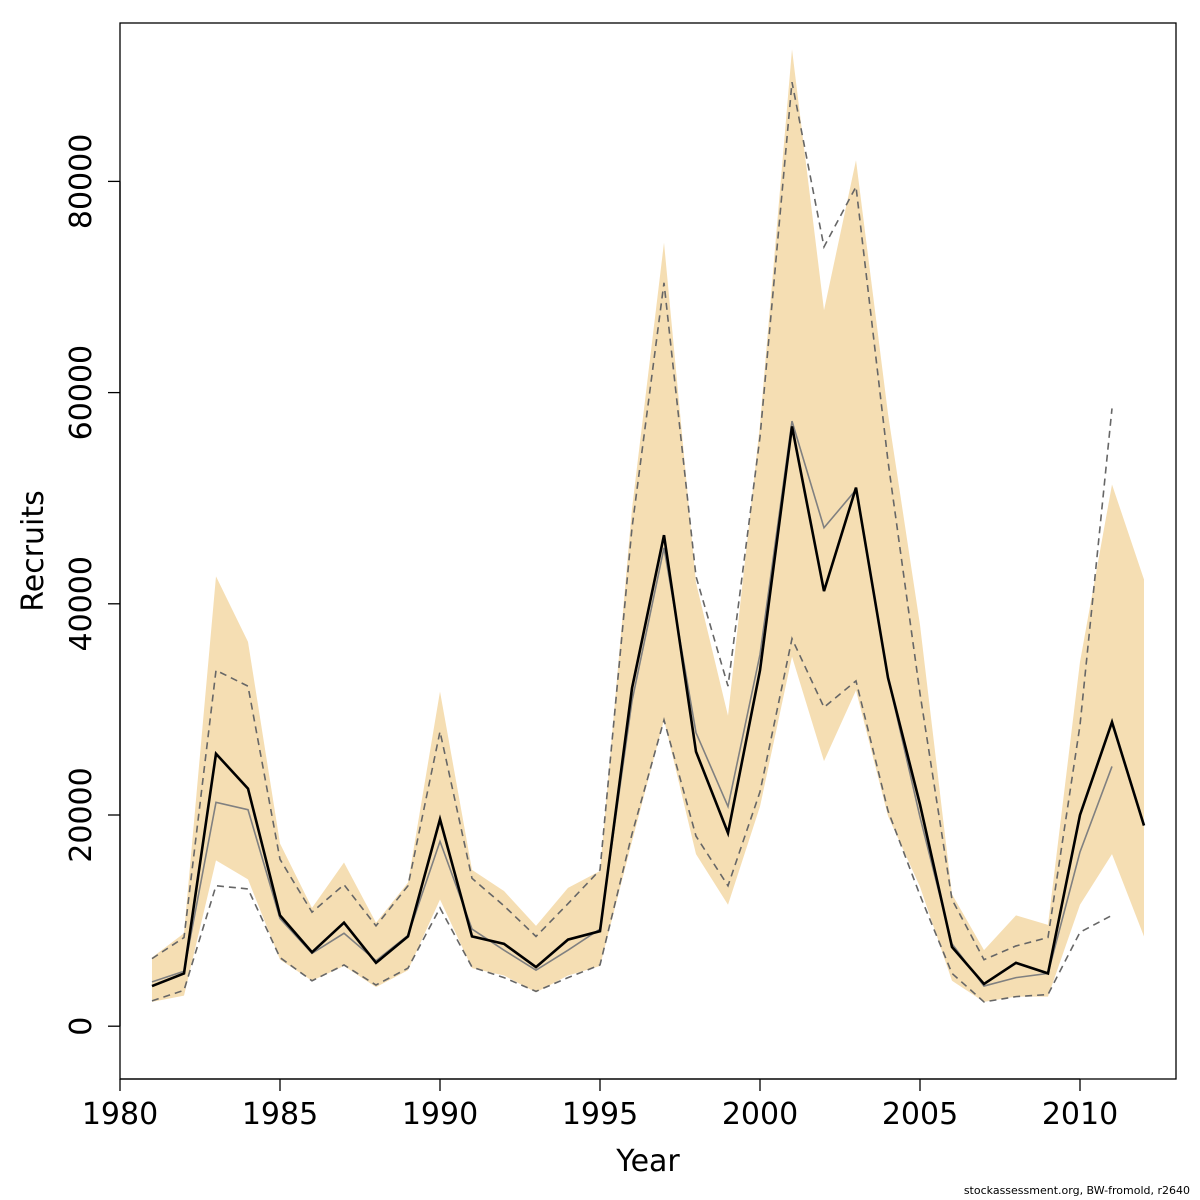  Describe the element at coordinates (920, 1114) in the screenshot. I see `x-tick-label: 2005` at that location.